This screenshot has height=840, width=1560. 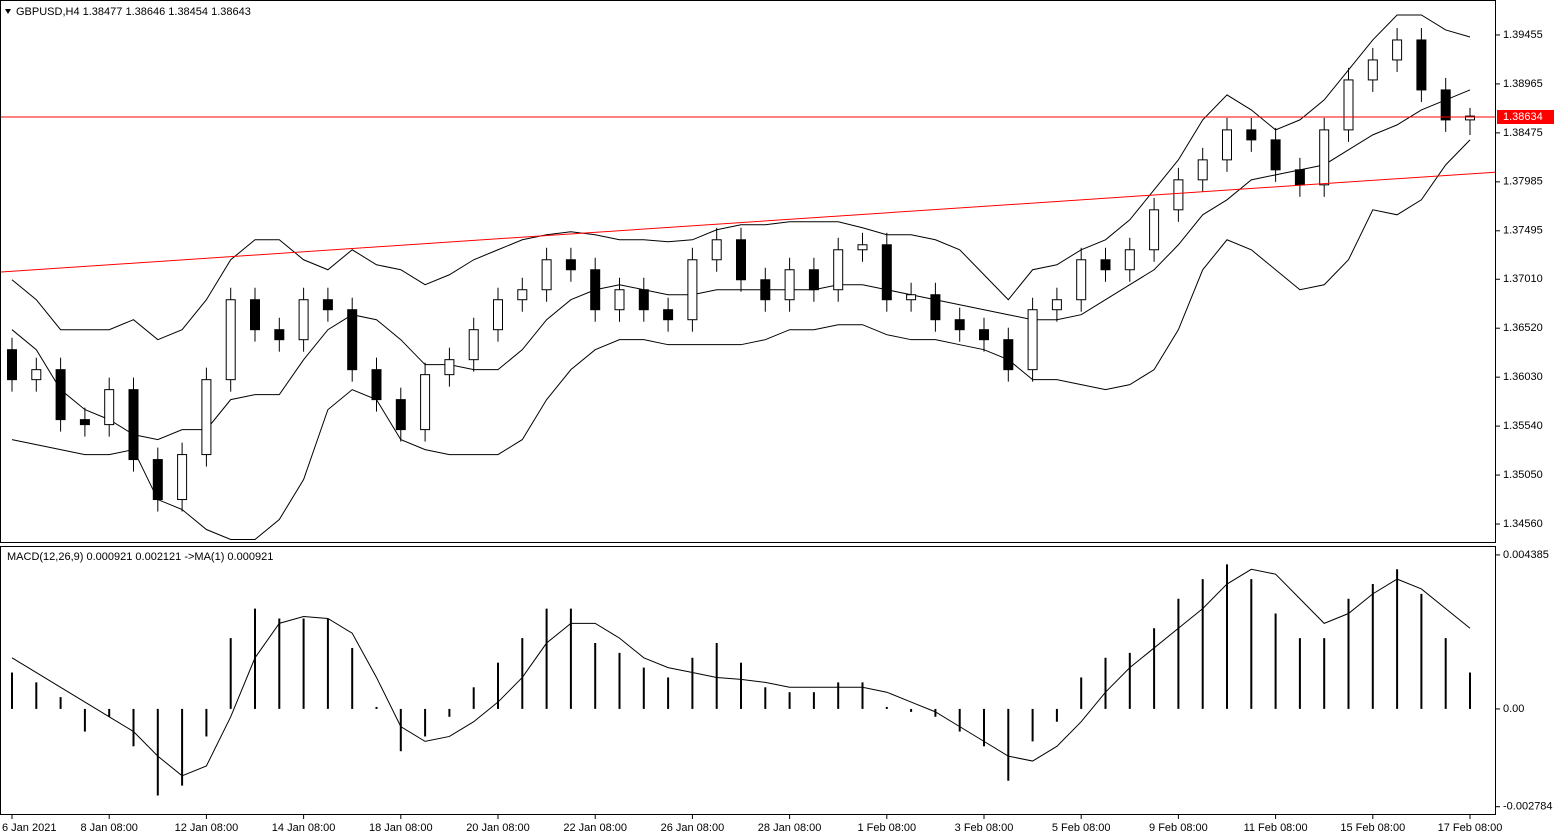 I want to click on x-tick-label: 28 Jan 08:00, so click(x=790, y=828).